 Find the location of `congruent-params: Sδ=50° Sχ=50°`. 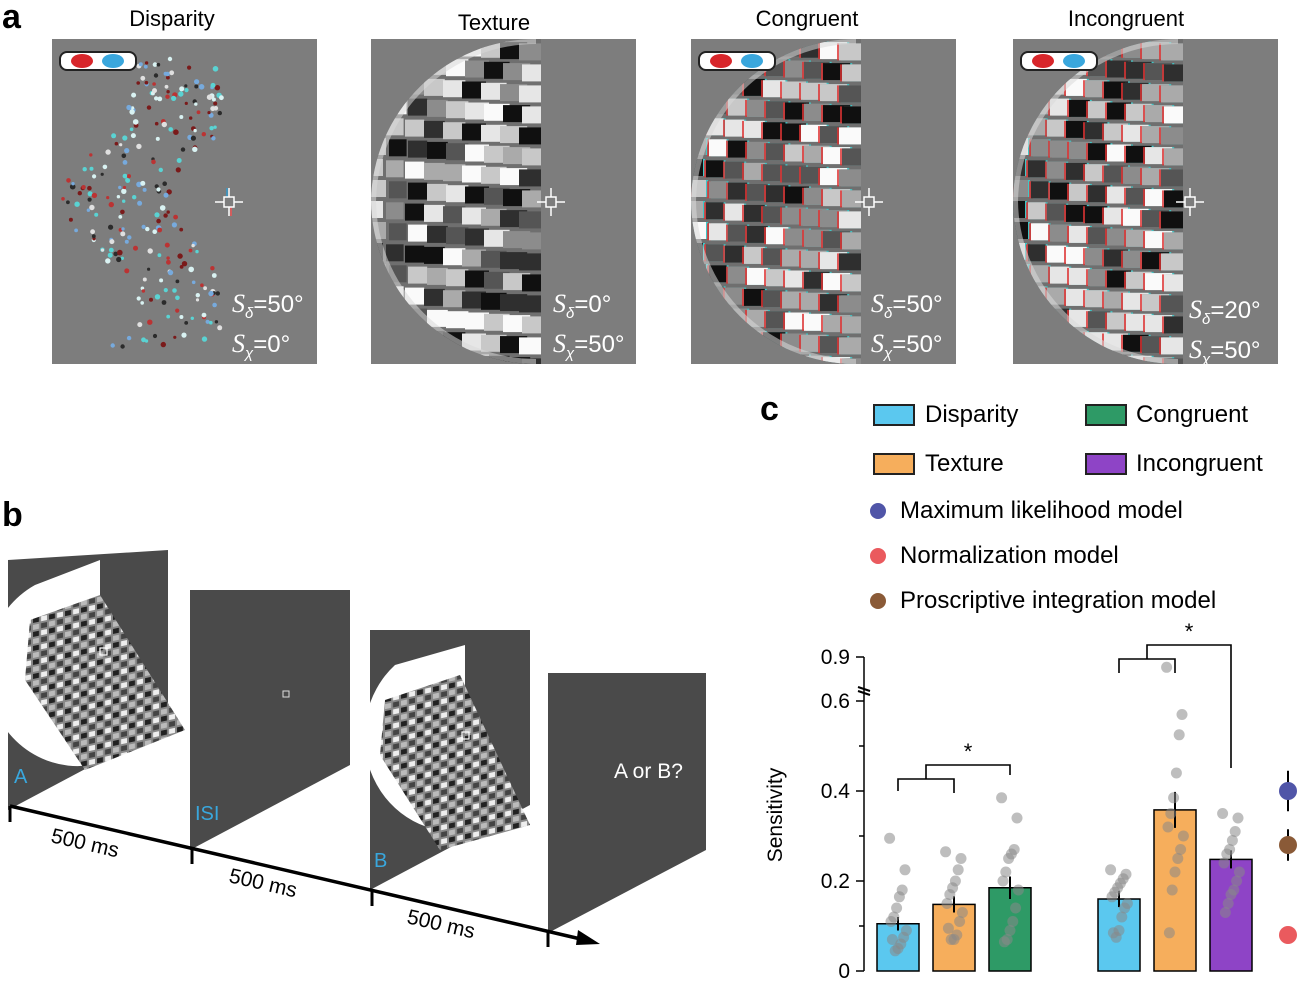

congruent-params: Sδ=50° Sχ=50° is located at coordinates (907, 325).